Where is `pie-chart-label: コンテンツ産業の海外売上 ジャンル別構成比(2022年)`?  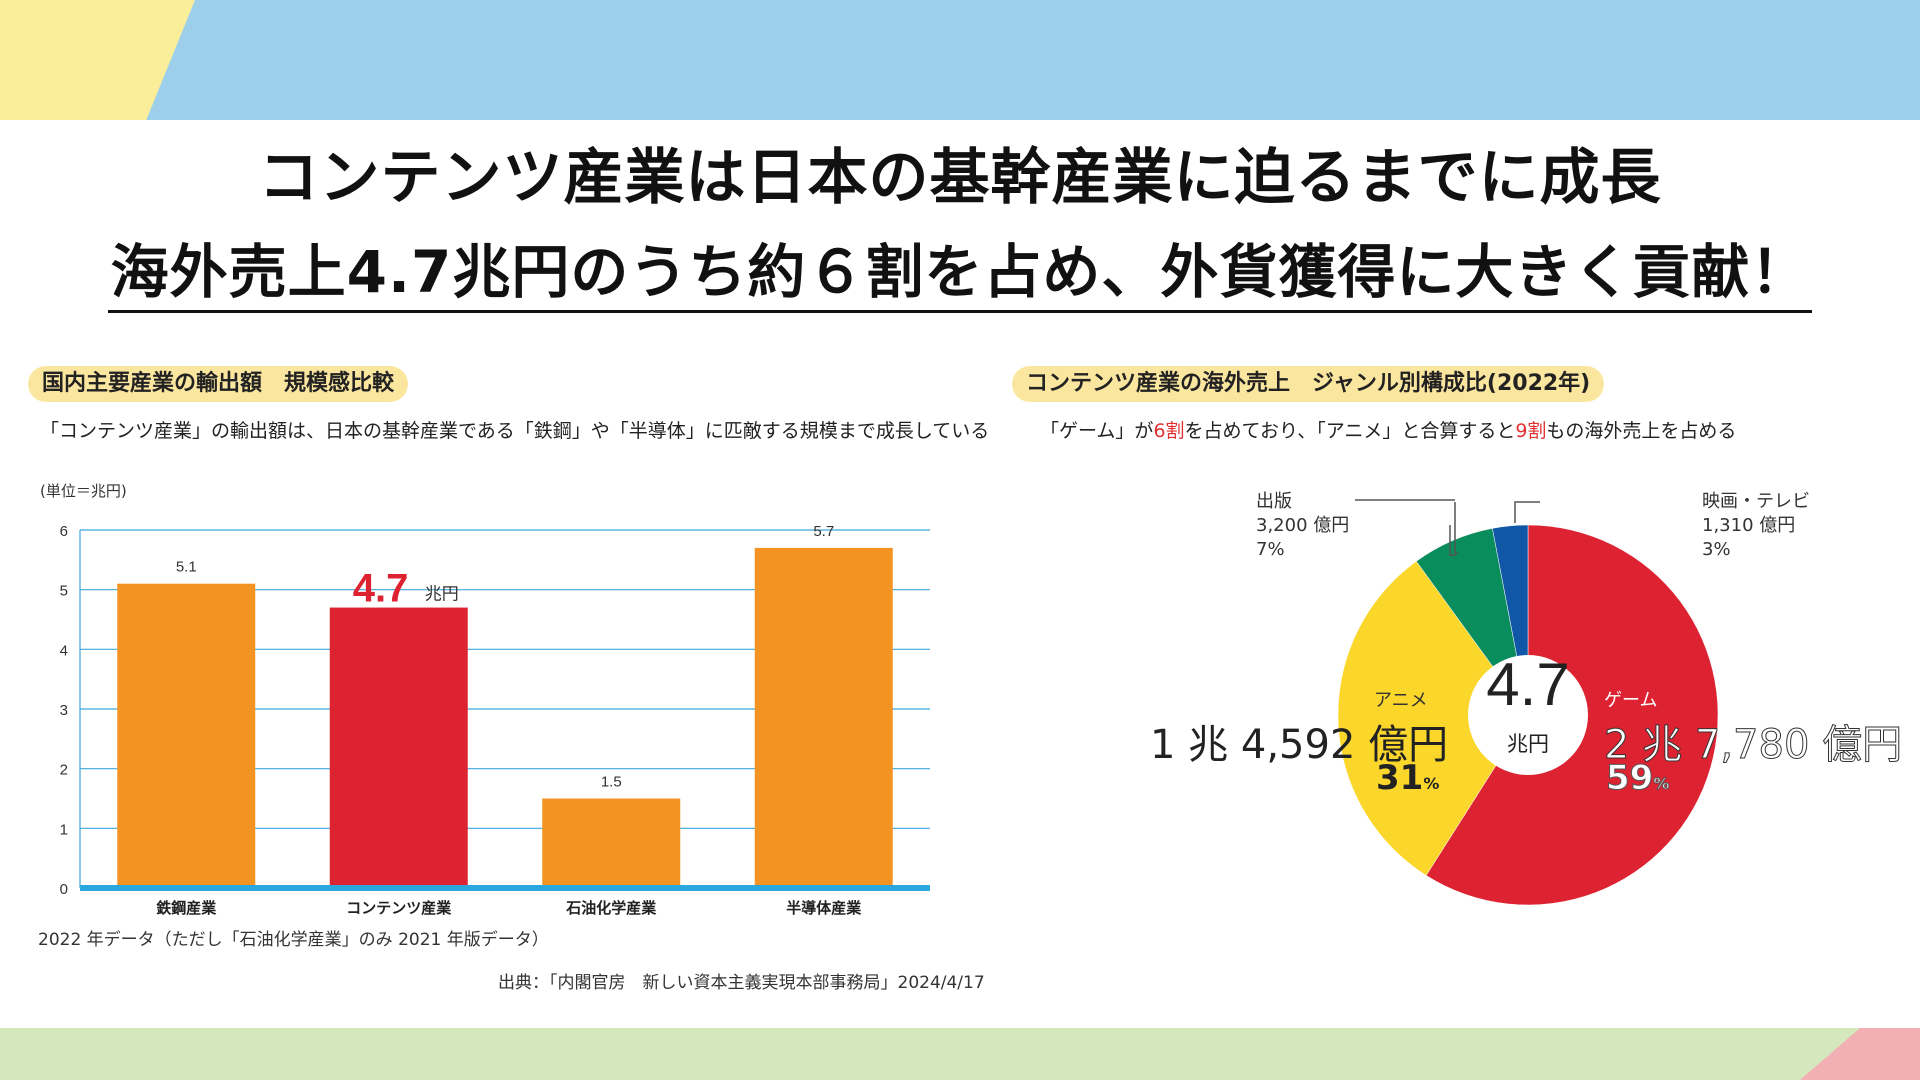
pie-chart-label: コンテンツ産業の海外売上 ジャンル別構成比(2022年) is located at coordinates (1308, 384).